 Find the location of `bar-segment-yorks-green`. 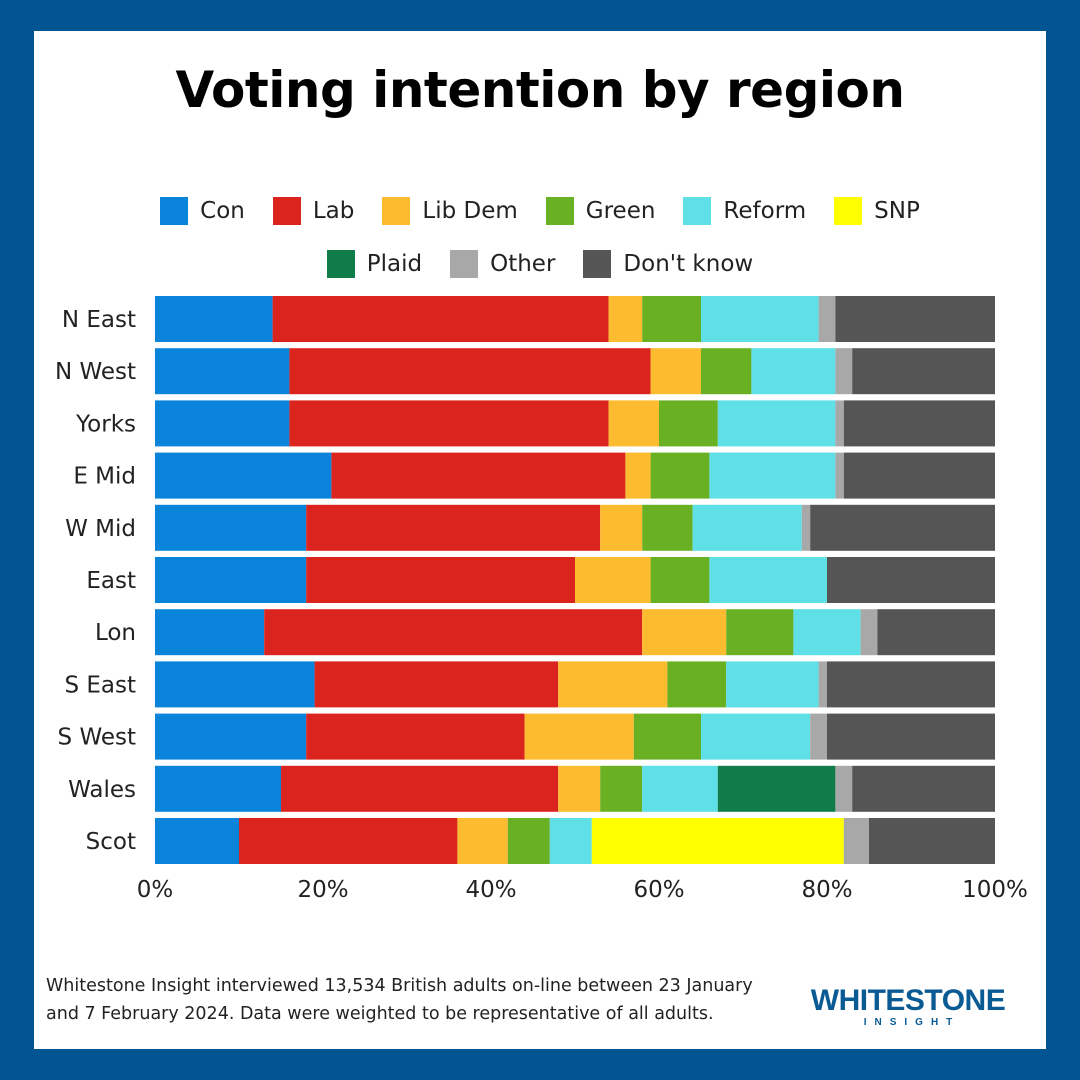

bar-segment-yorks-green is located at coordinates (688, 423).